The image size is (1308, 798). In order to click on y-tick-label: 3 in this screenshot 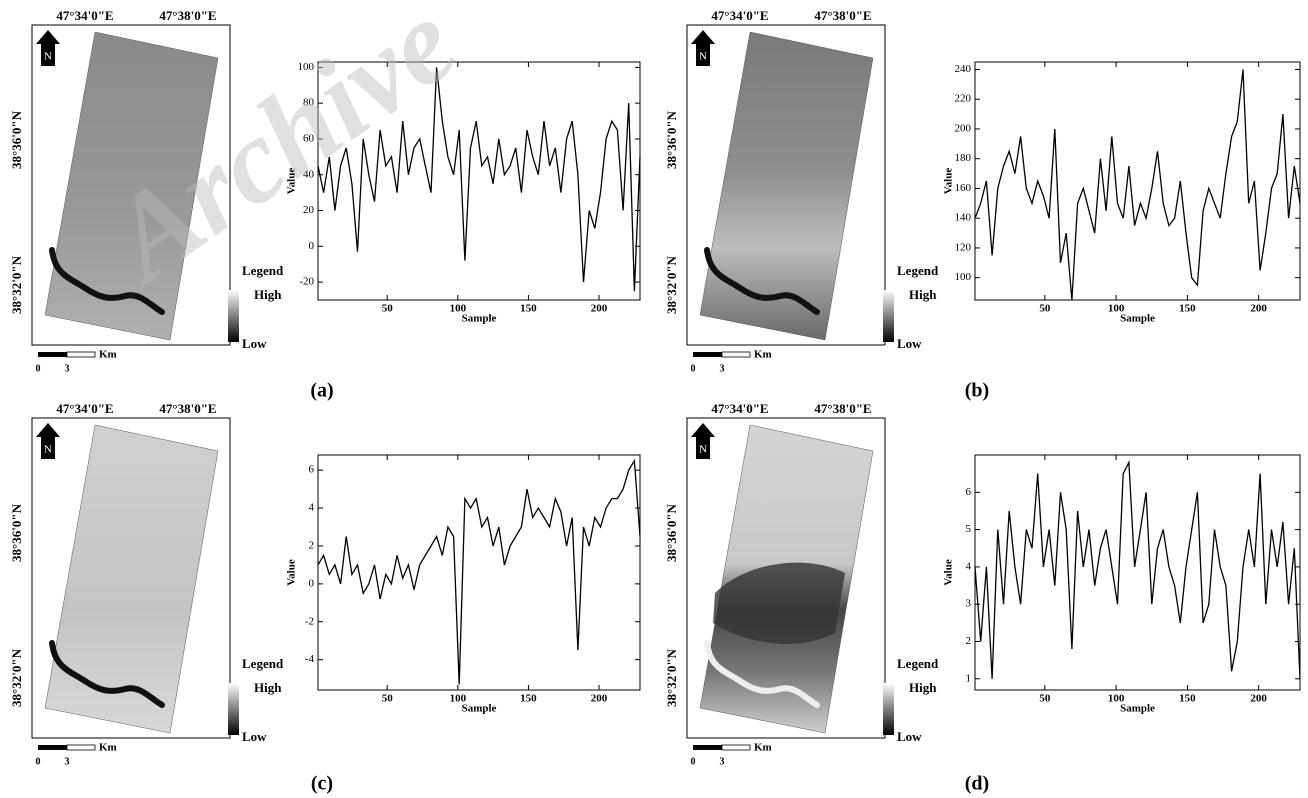, I will do `click(969, 604)`.